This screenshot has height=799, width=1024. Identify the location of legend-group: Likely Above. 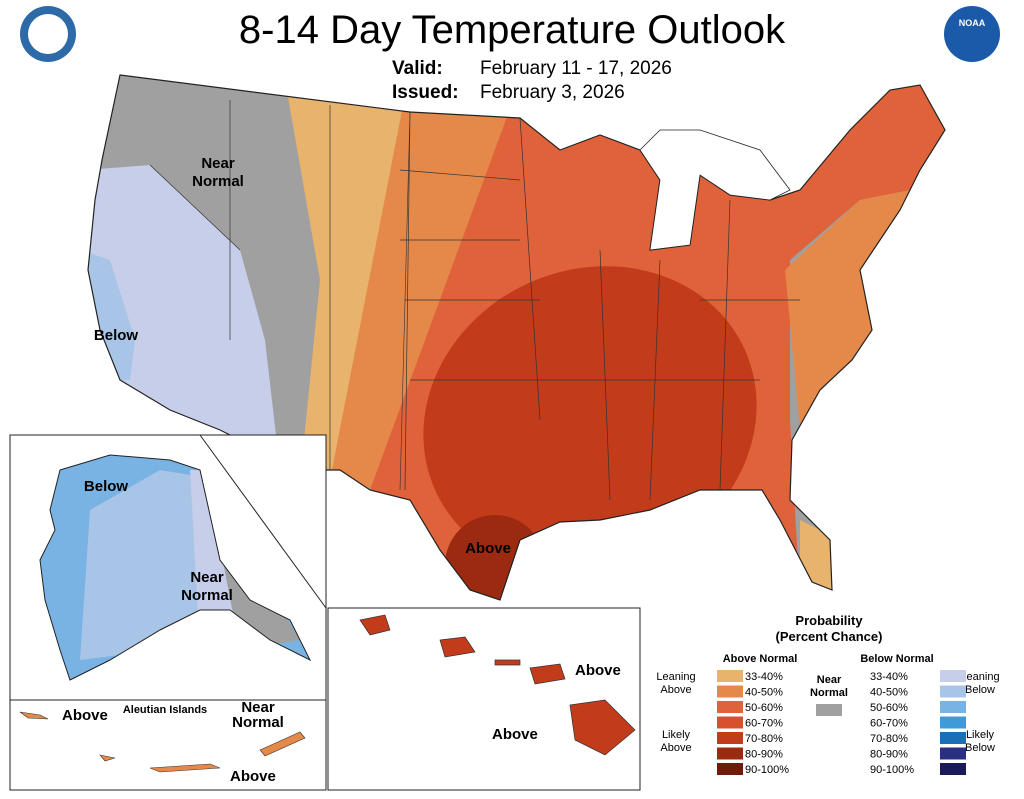
(675, 741).